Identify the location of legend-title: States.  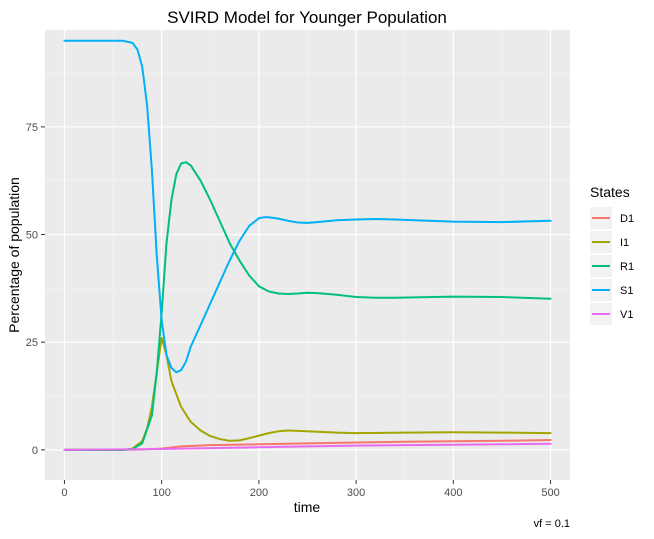
(610, 192).